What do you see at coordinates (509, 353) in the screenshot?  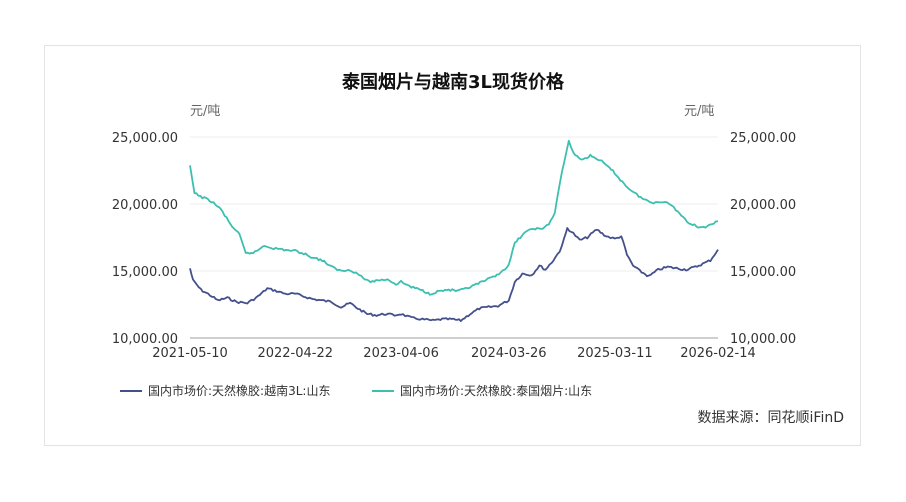 I see `x-tick-label: 2024-03-26` at bounding box center [509, 353].